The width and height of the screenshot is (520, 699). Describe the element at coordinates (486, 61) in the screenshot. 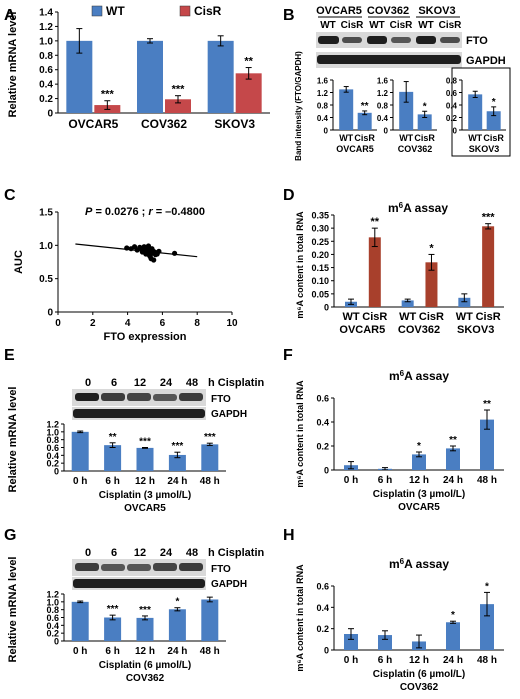

I see `blot-b-row-gapdh: GAPDH` at that location.